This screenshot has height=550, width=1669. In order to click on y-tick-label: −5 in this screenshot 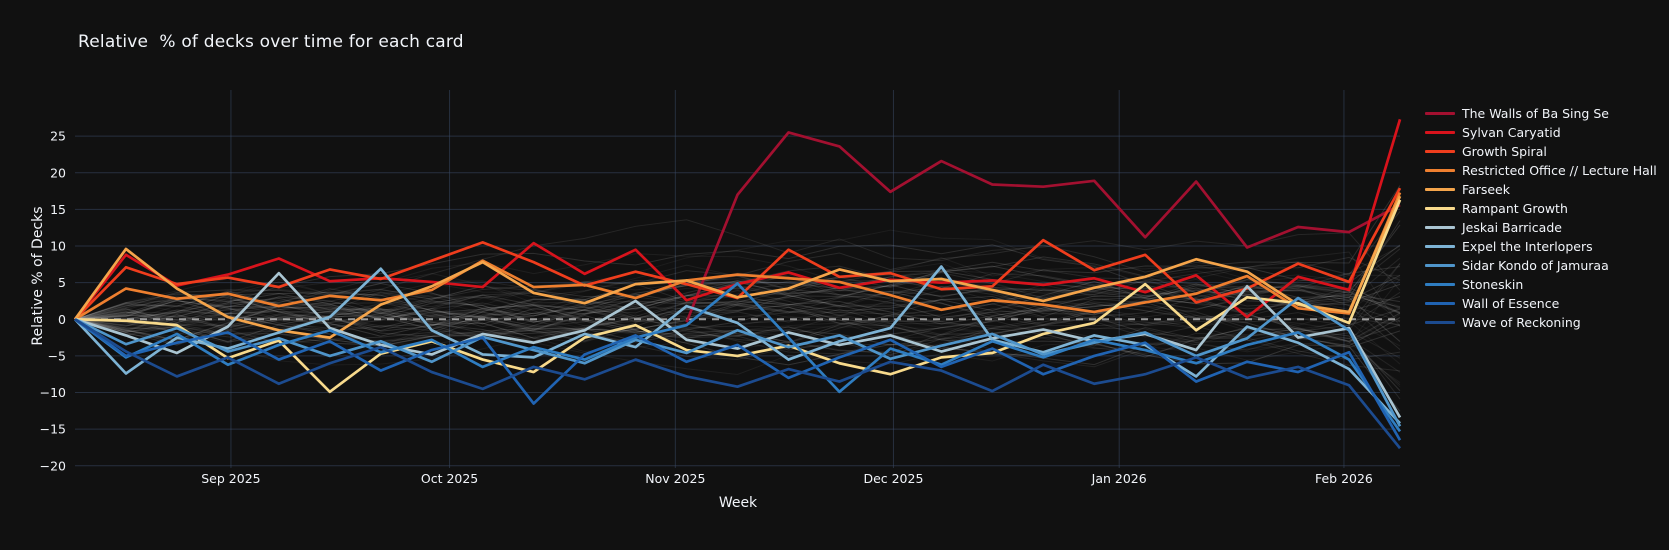, I will do `click(57, 355)`.